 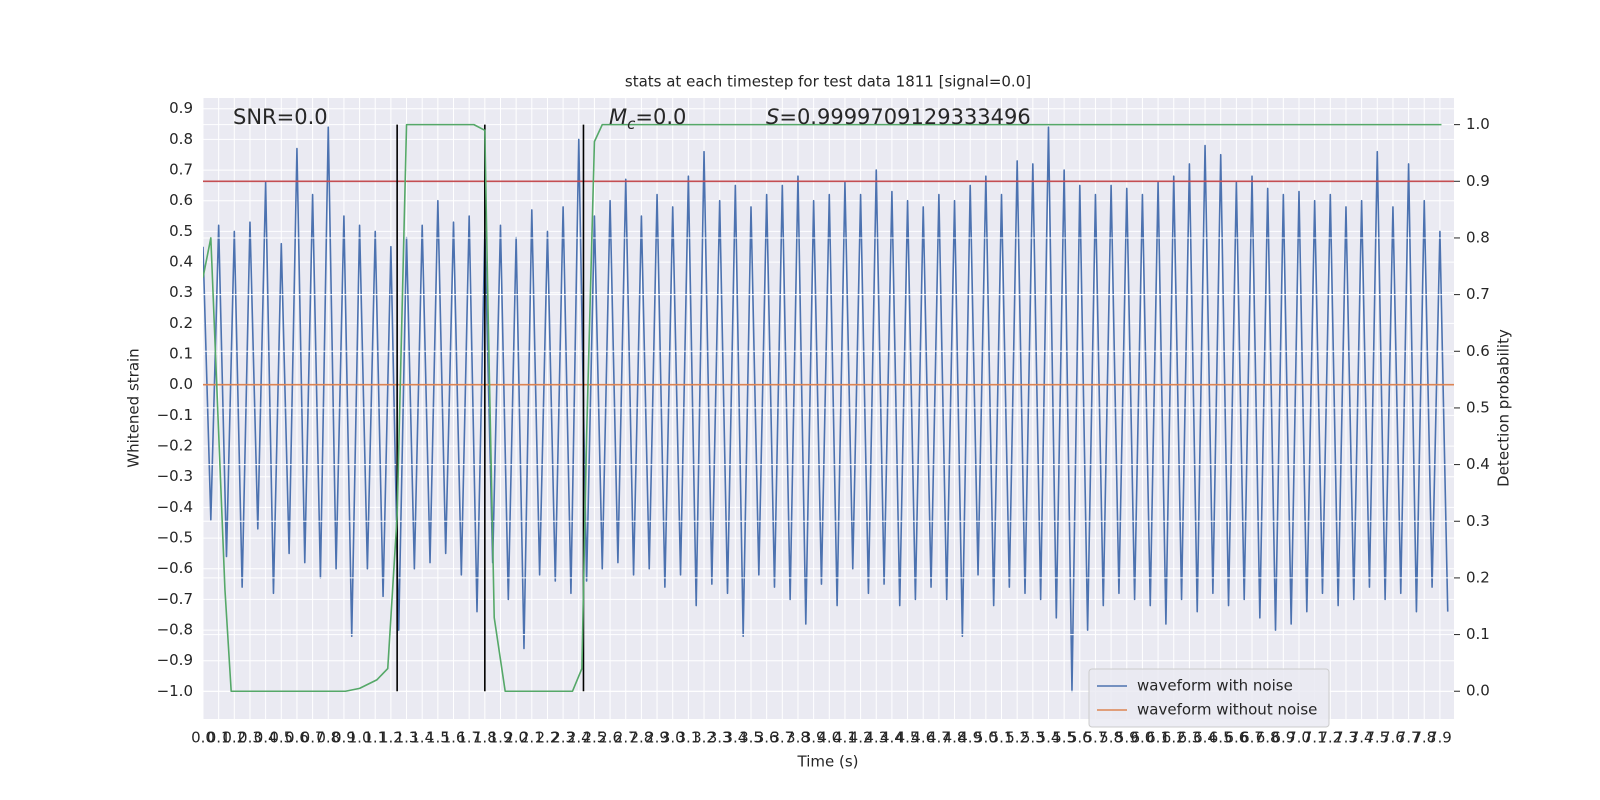 What do you see at coordinates (175, 476) in the screenshot?
I see `y-tick-label: −0.3` at bounding box center [175, 476].